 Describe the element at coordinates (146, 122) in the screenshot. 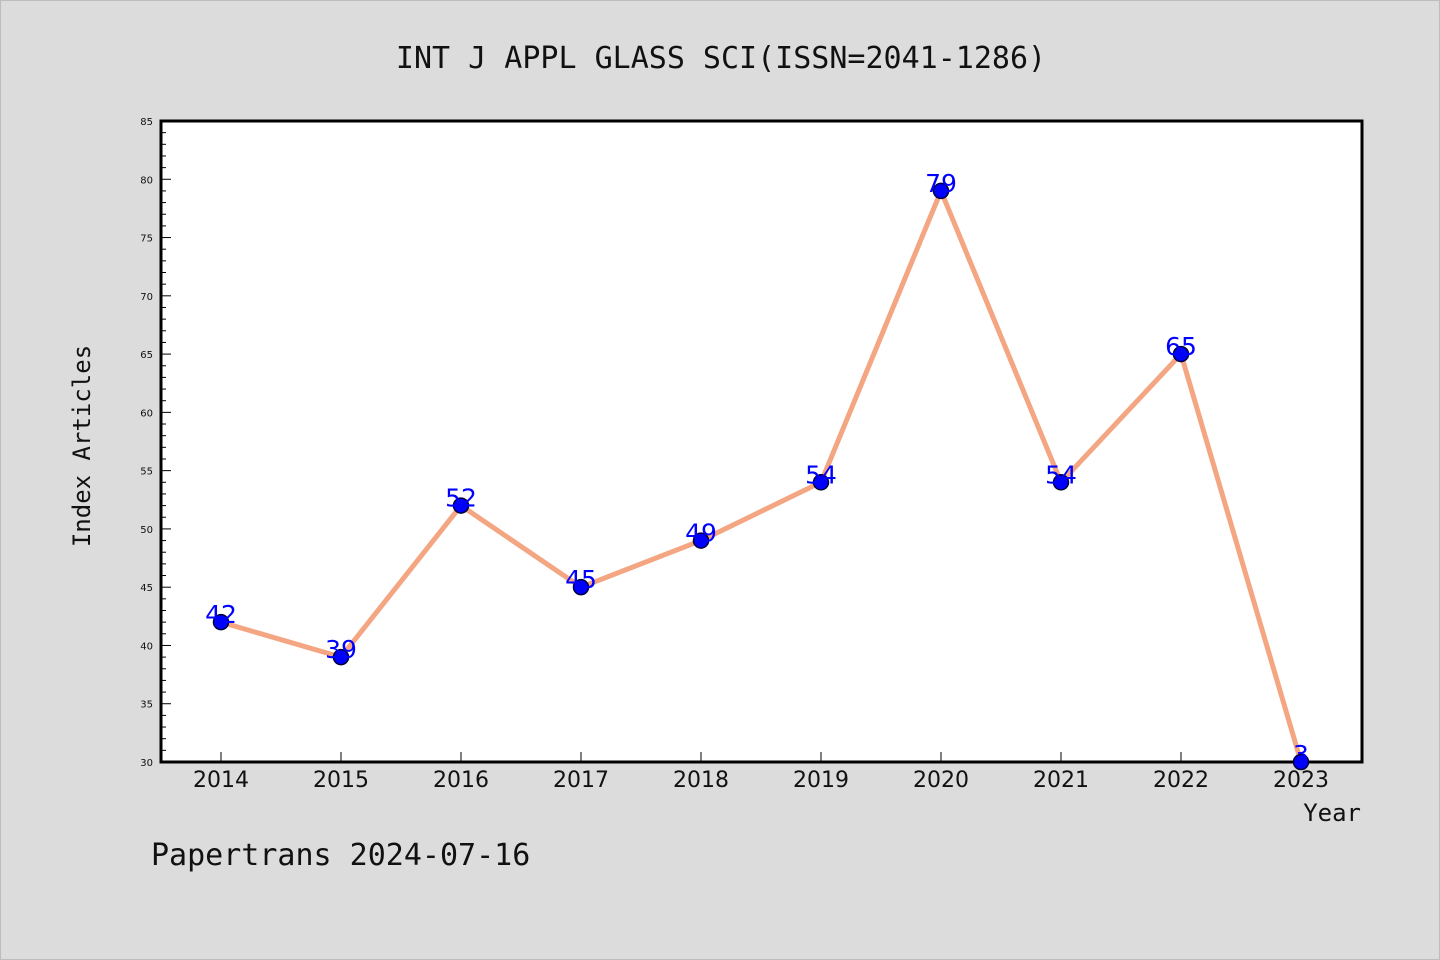

I see `y-tick-label: 85` at that location.